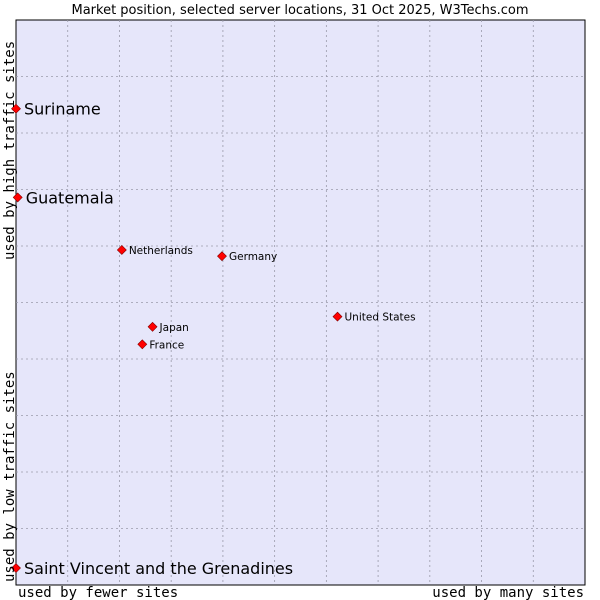 Image resolution: width=600 pixels, height=600 pixels. Describe the element at coordinates (70, 197) in the screenshot. I see `data-point-label: Guatemala` at that location.